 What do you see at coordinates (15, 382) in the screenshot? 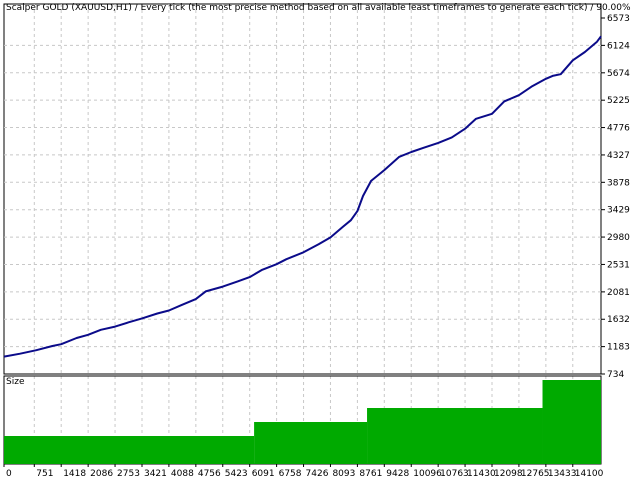
I see `size-panel-title: Size` at bounding box center [15, 382].